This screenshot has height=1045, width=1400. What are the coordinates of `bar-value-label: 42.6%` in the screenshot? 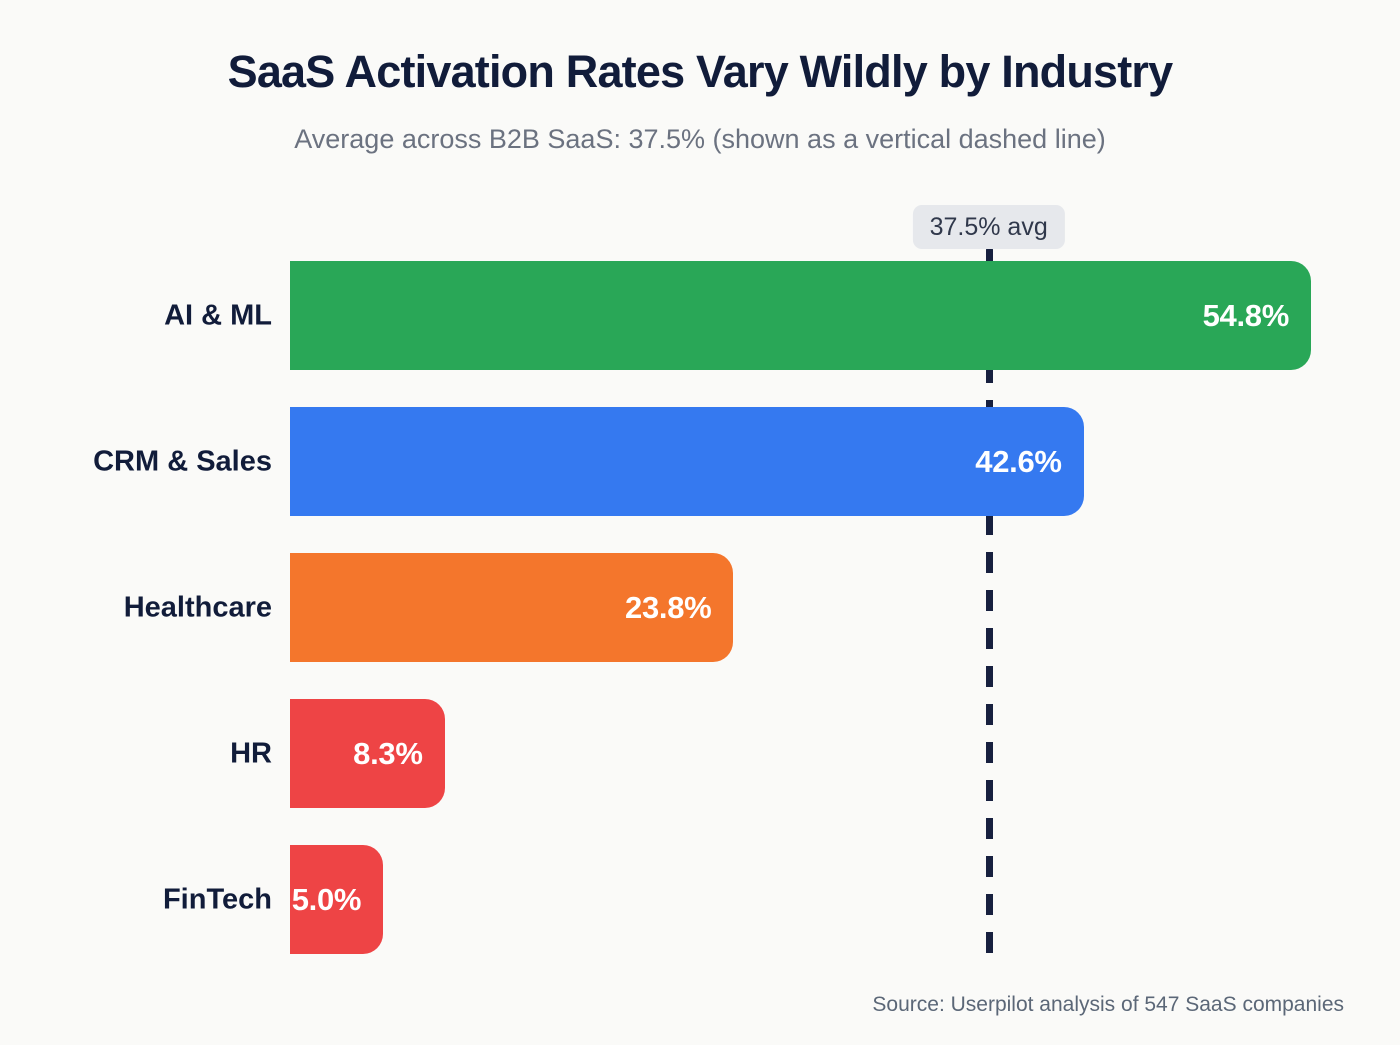 It's located at (1018, 461).